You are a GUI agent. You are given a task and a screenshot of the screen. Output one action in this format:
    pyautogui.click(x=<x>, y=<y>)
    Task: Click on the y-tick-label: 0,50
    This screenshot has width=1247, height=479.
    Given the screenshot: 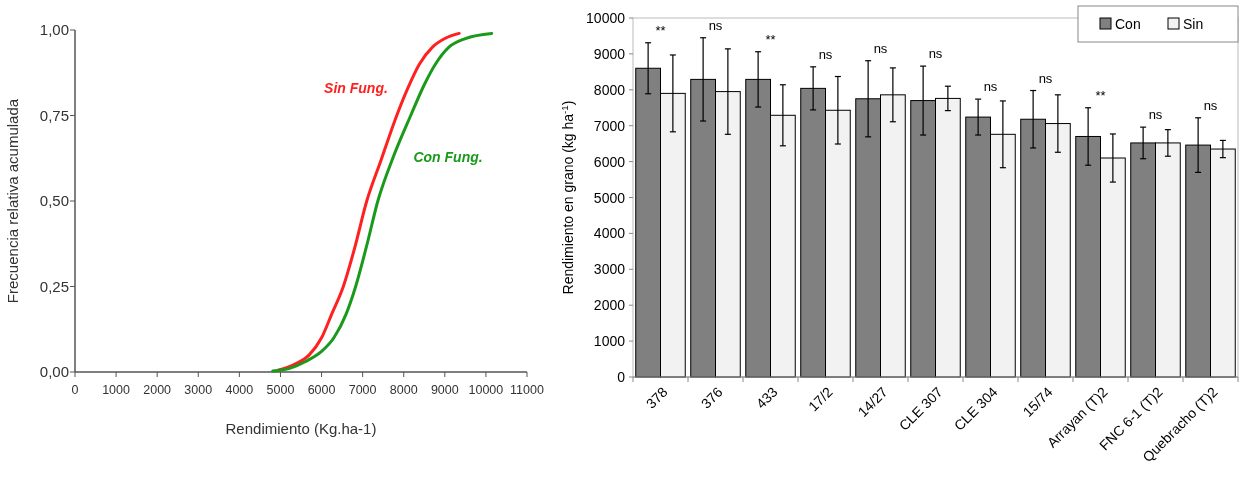 What is the action you would take?
    pyautogui.click(x=54, y=200)
    